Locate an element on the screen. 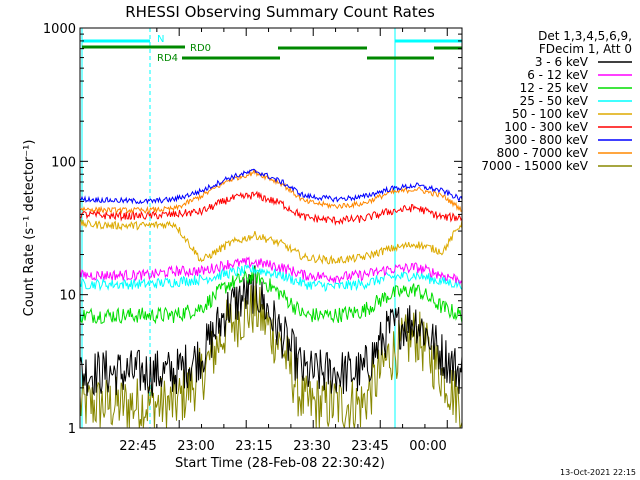 The height and width of the screenshot is (480, 640). legend-label: 300 - 800 keV is located at coordinates (546, 140).